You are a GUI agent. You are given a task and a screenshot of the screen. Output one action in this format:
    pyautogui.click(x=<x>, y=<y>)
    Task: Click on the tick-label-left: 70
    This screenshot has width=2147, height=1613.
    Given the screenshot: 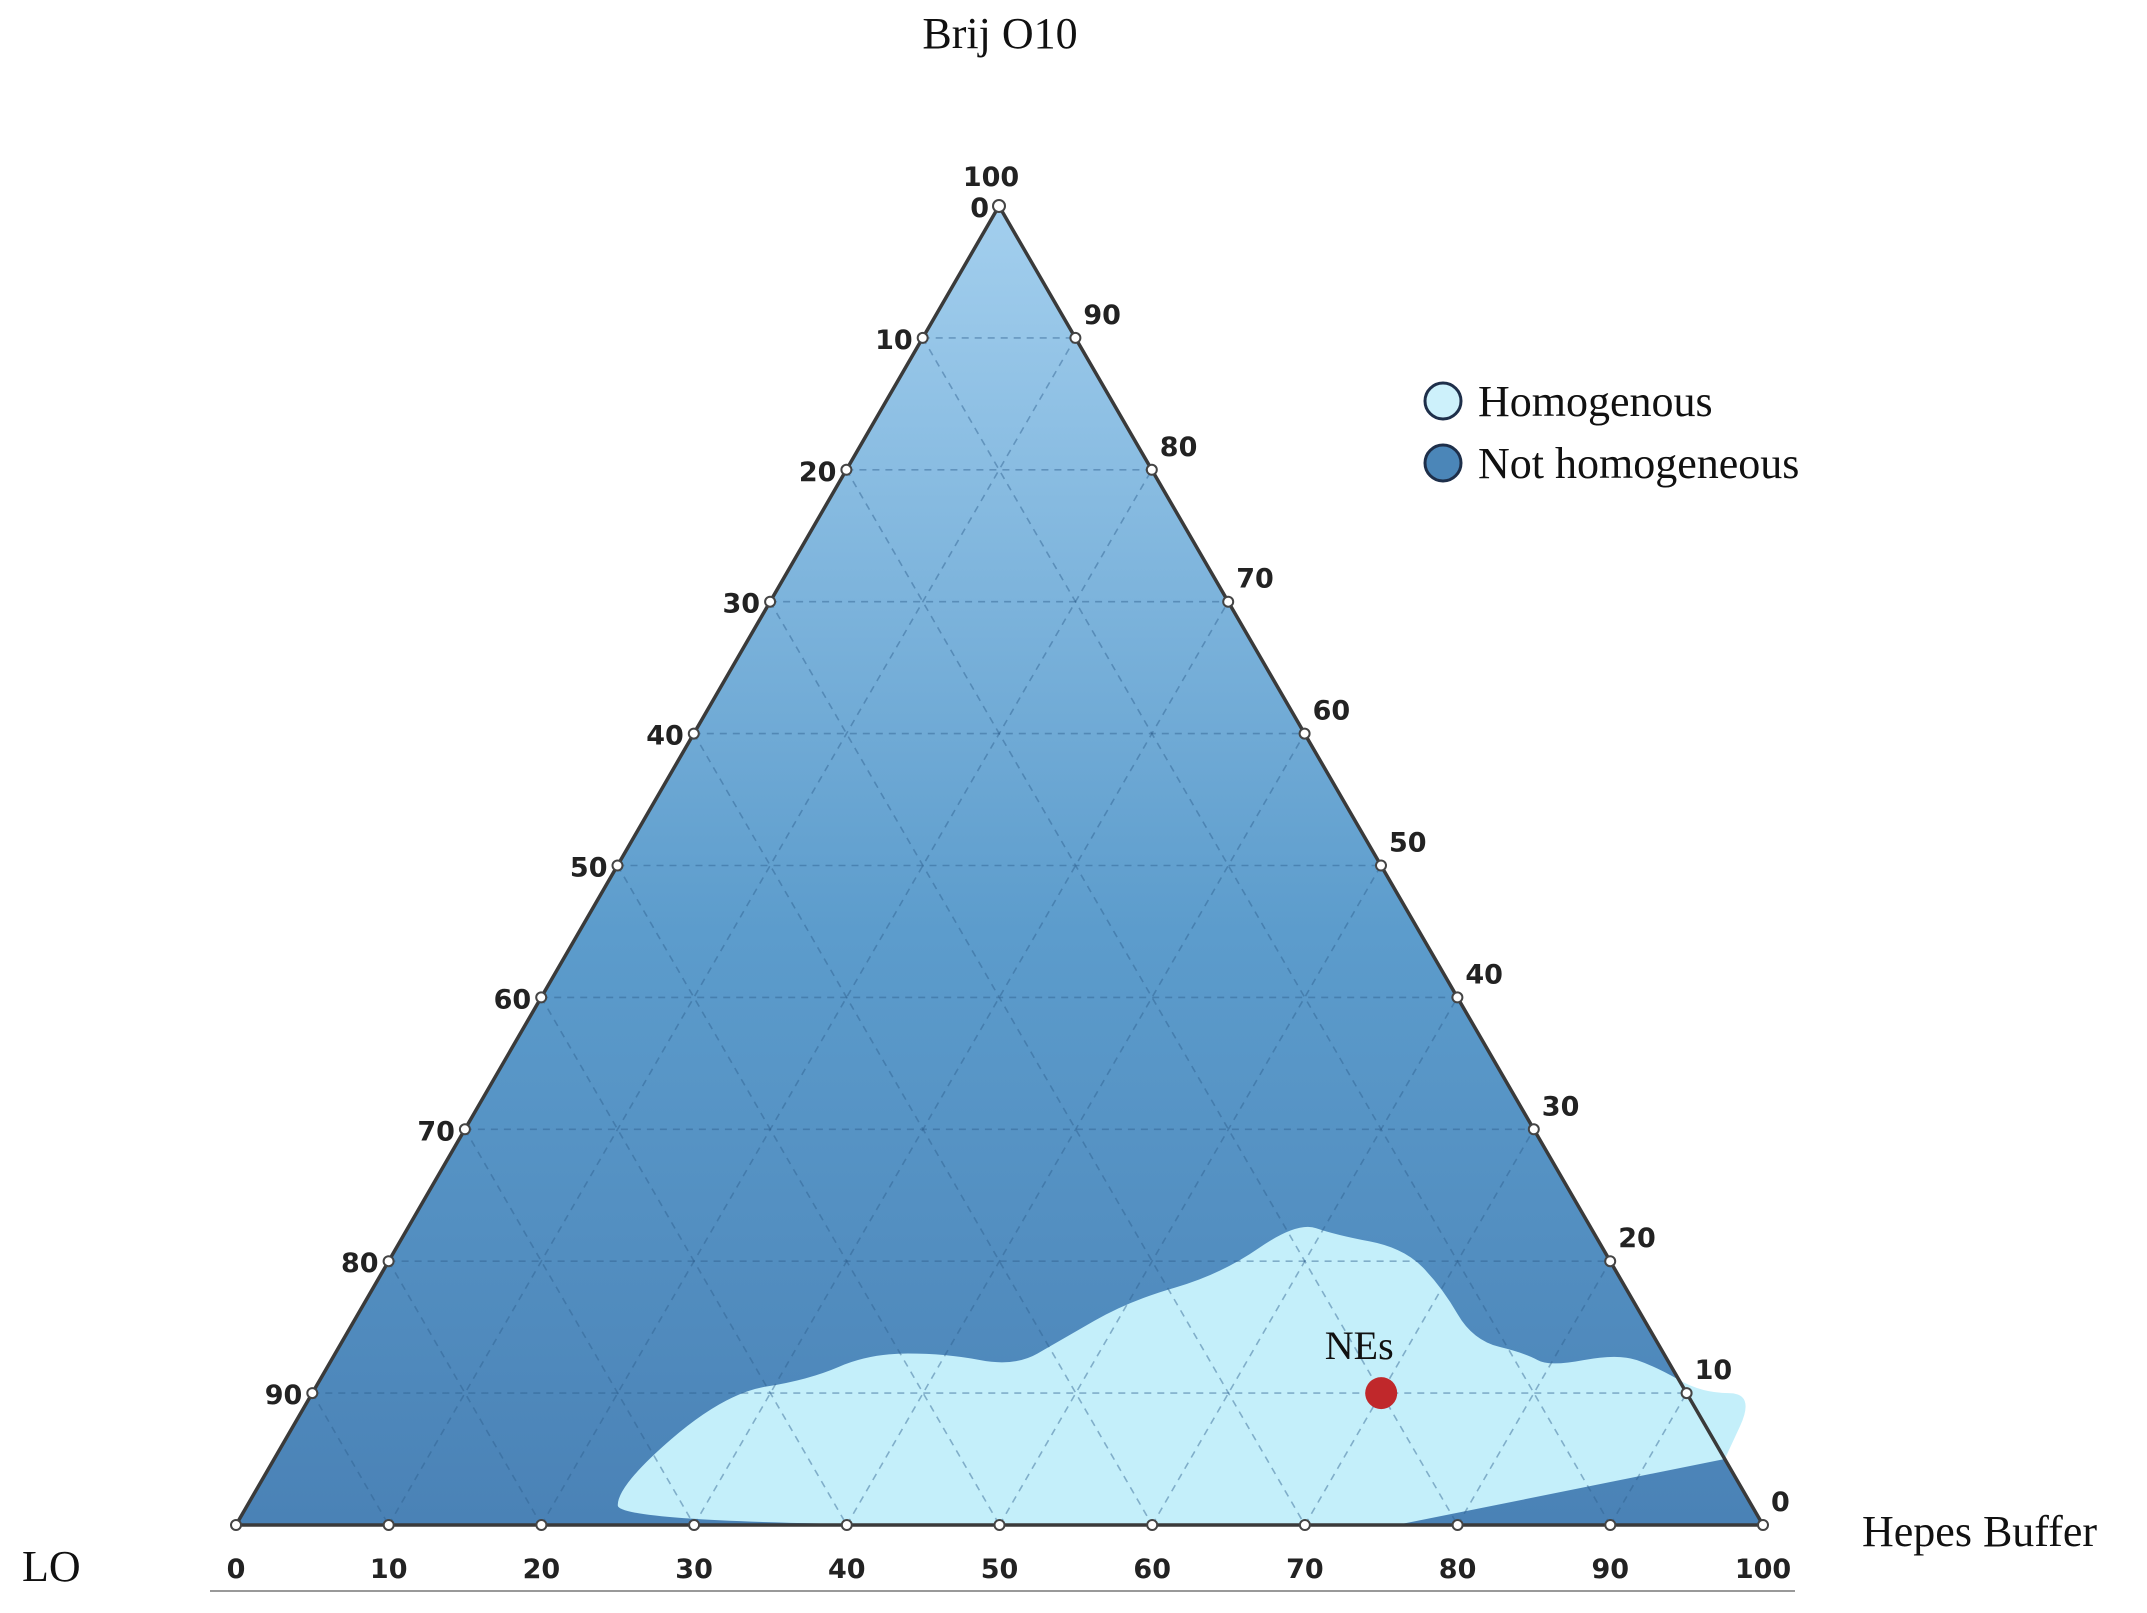 What is the action you would take?
    pyautogui.click(x=436, y=1131)
    